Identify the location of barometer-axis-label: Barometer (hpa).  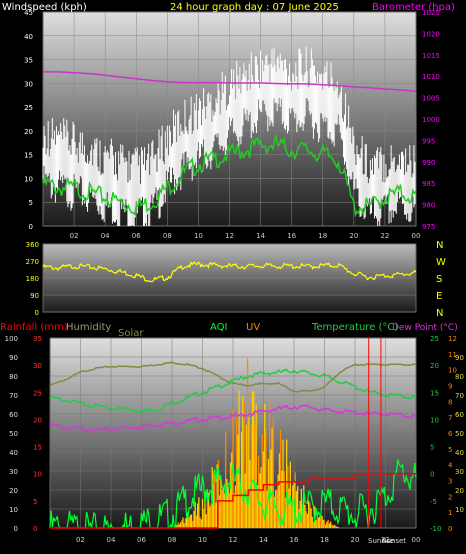
(413, 7).